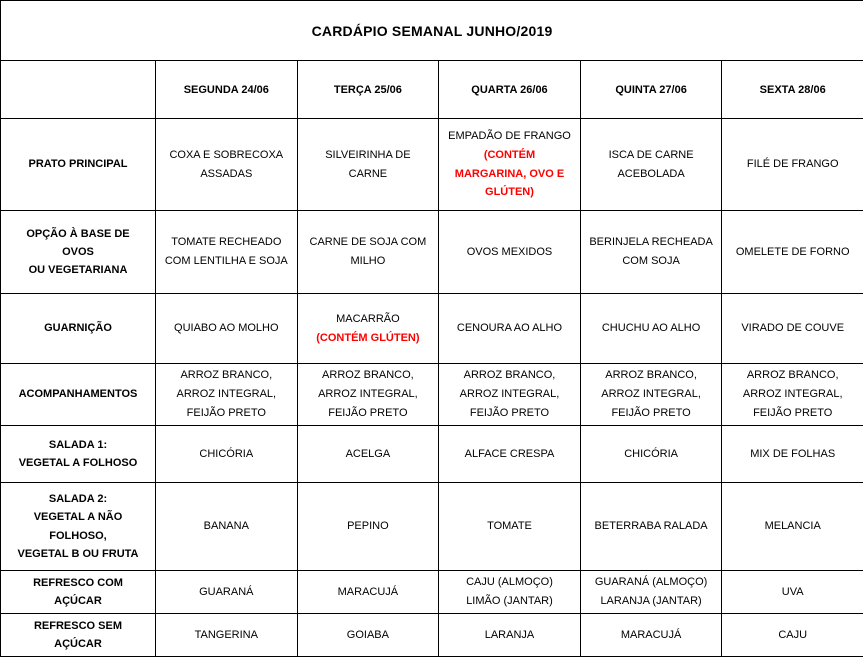  I want to click on menu-cell-text: LARANJA, so click(509, 635).